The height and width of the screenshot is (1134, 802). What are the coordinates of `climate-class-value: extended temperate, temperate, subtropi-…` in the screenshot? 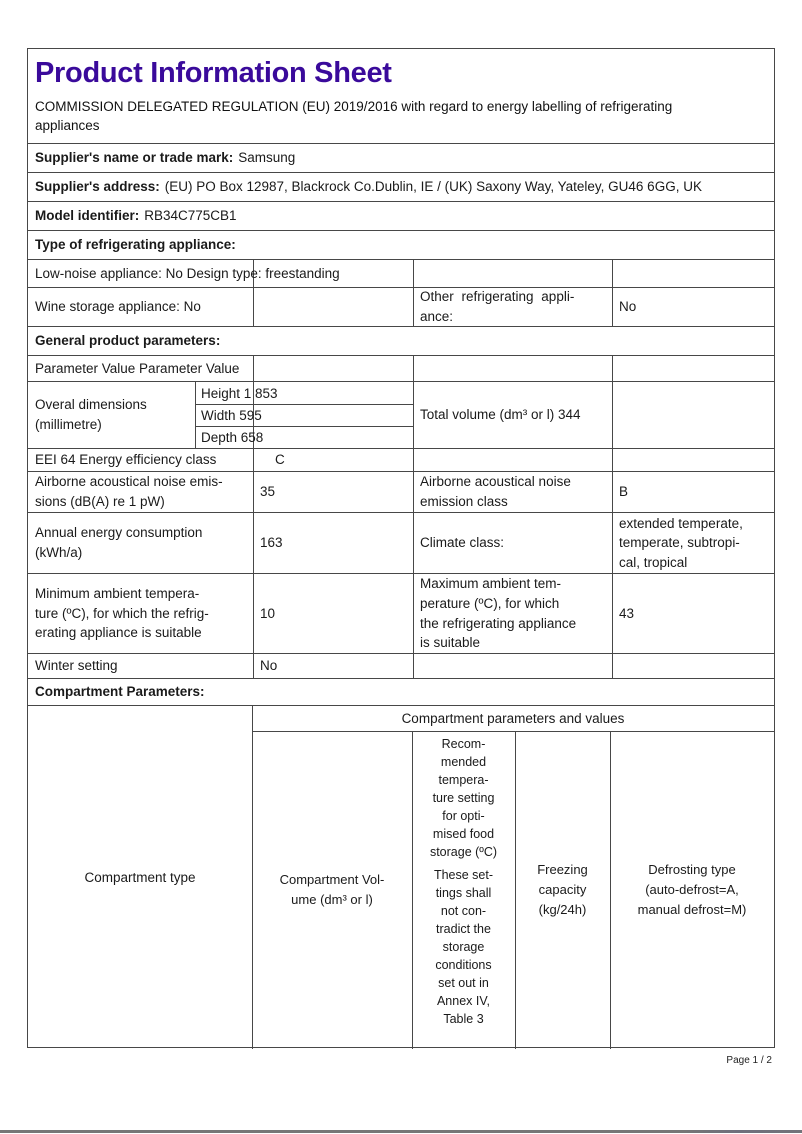 It's located at (681, 542).